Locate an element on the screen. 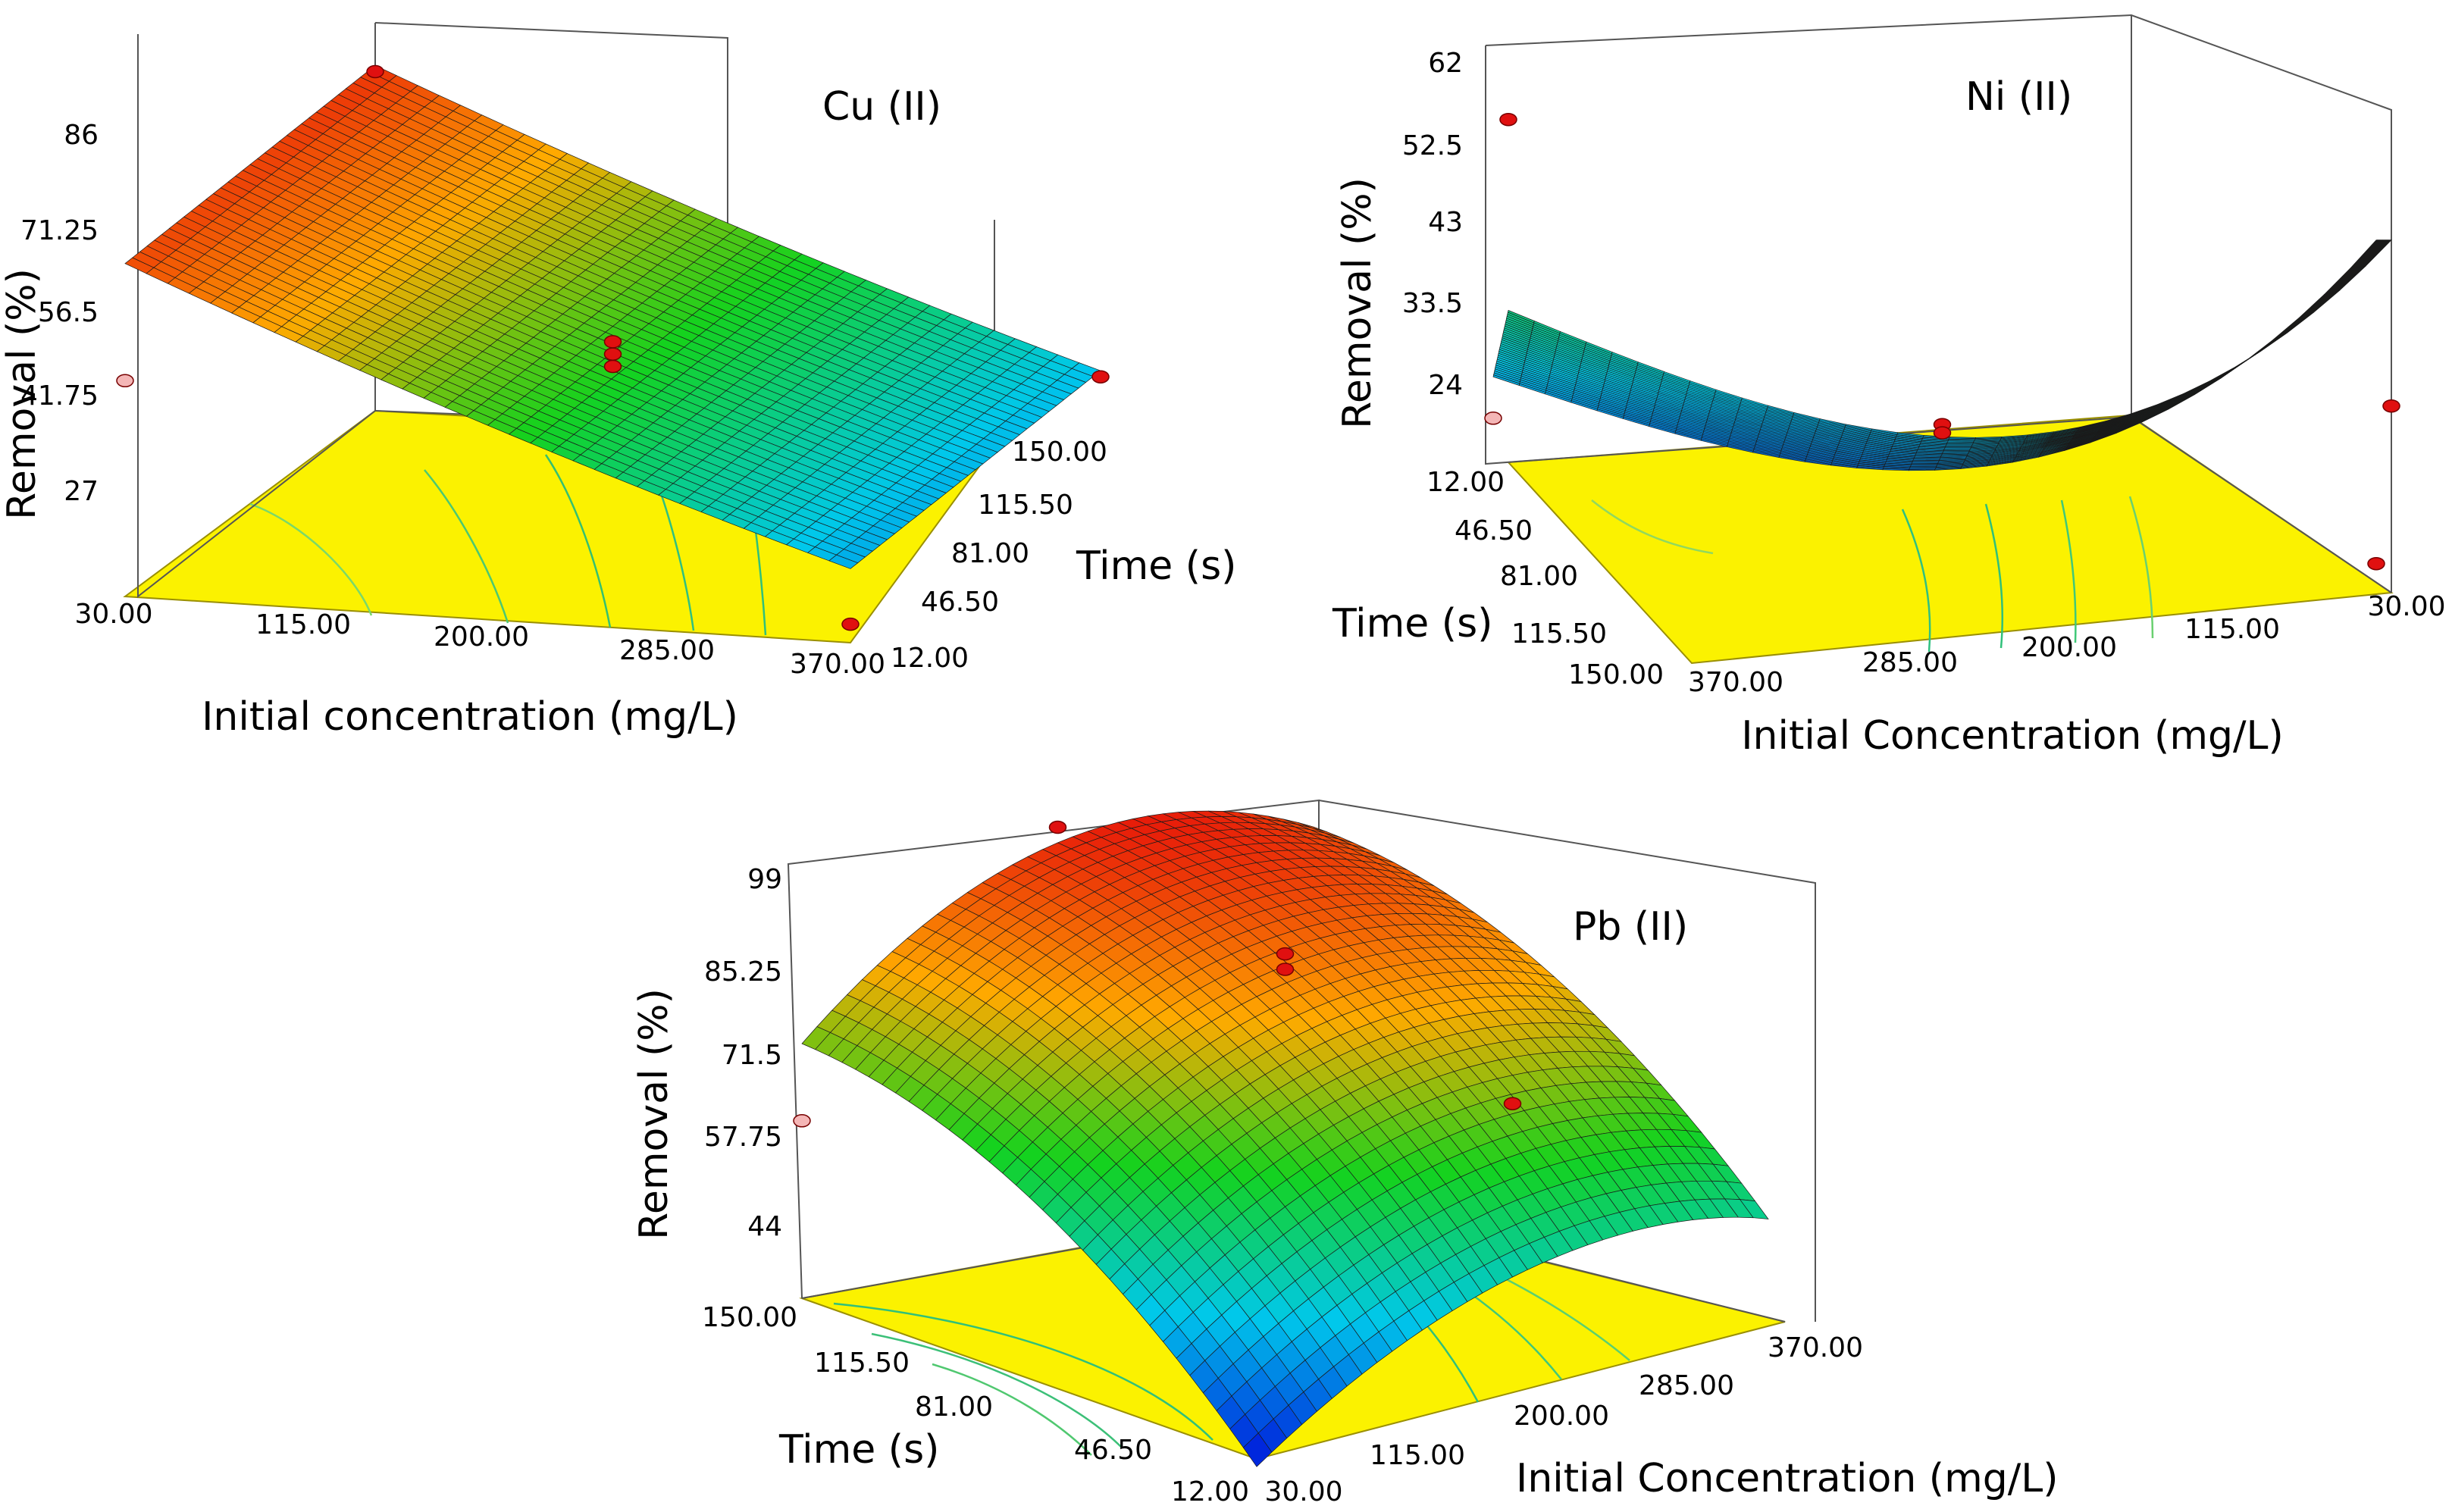 Image resolution: width=2452 pixels, height=1512 pixels. cu-y-tick: 115.50 is located at coordinates (1025, 505).